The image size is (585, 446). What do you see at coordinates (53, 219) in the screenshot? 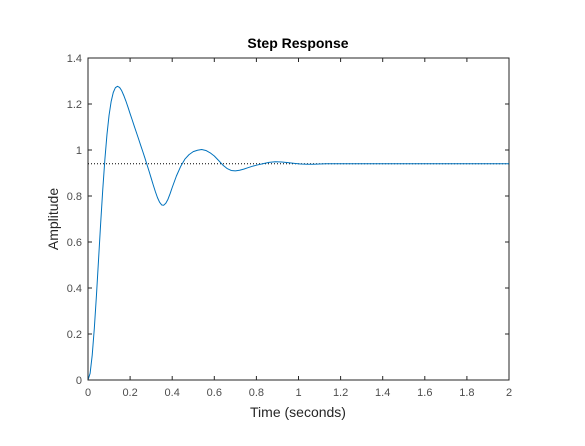
I see `y-axis-label: Amplitude` at bounding box center [53, 219].